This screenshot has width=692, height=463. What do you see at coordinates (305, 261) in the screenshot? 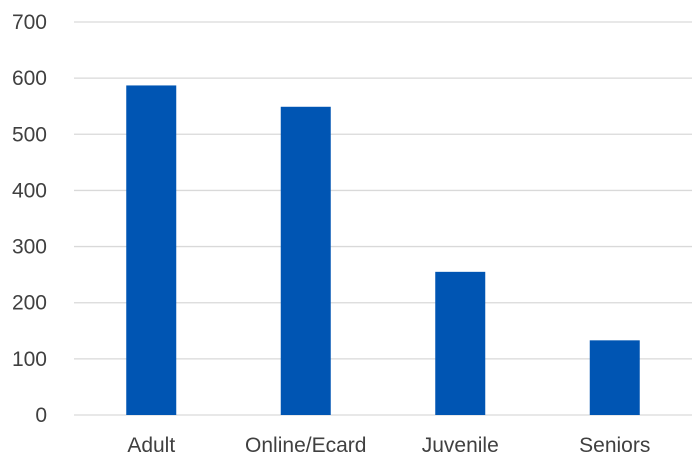
I see `bar-online-ecard` at bounding box center [305, 261].